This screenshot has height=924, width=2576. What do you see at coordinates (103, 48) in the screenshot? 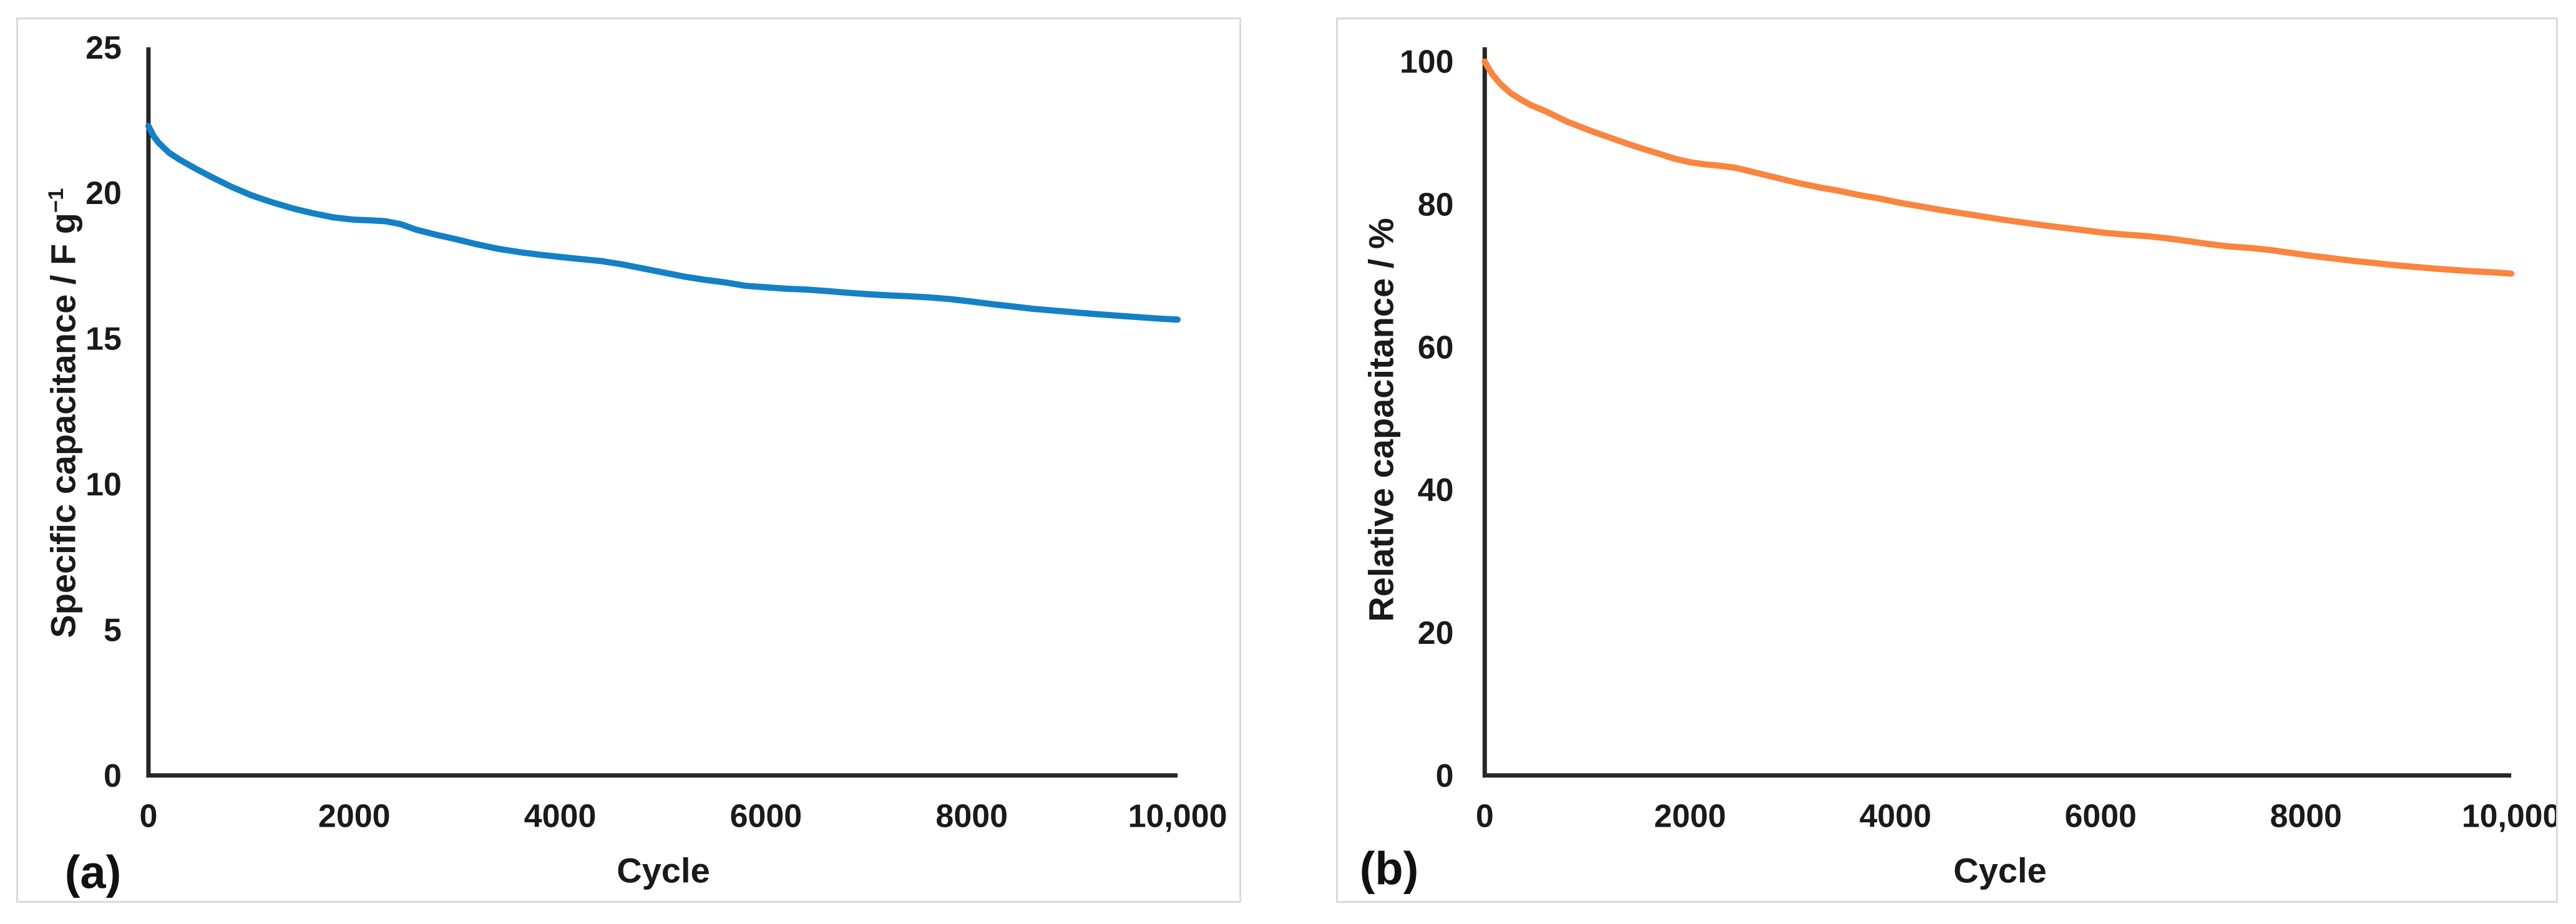
I see `y-tick-label: 25` at bounding box center [103, 48].